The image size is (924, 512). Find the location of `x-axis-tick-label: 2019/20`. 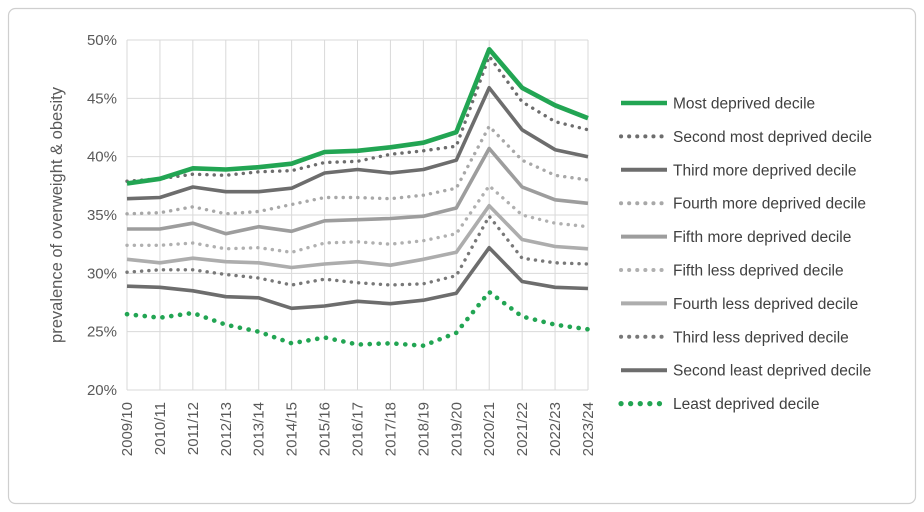

x-axis-tick-label: 2019/20 is located at coordinates (456, 429).